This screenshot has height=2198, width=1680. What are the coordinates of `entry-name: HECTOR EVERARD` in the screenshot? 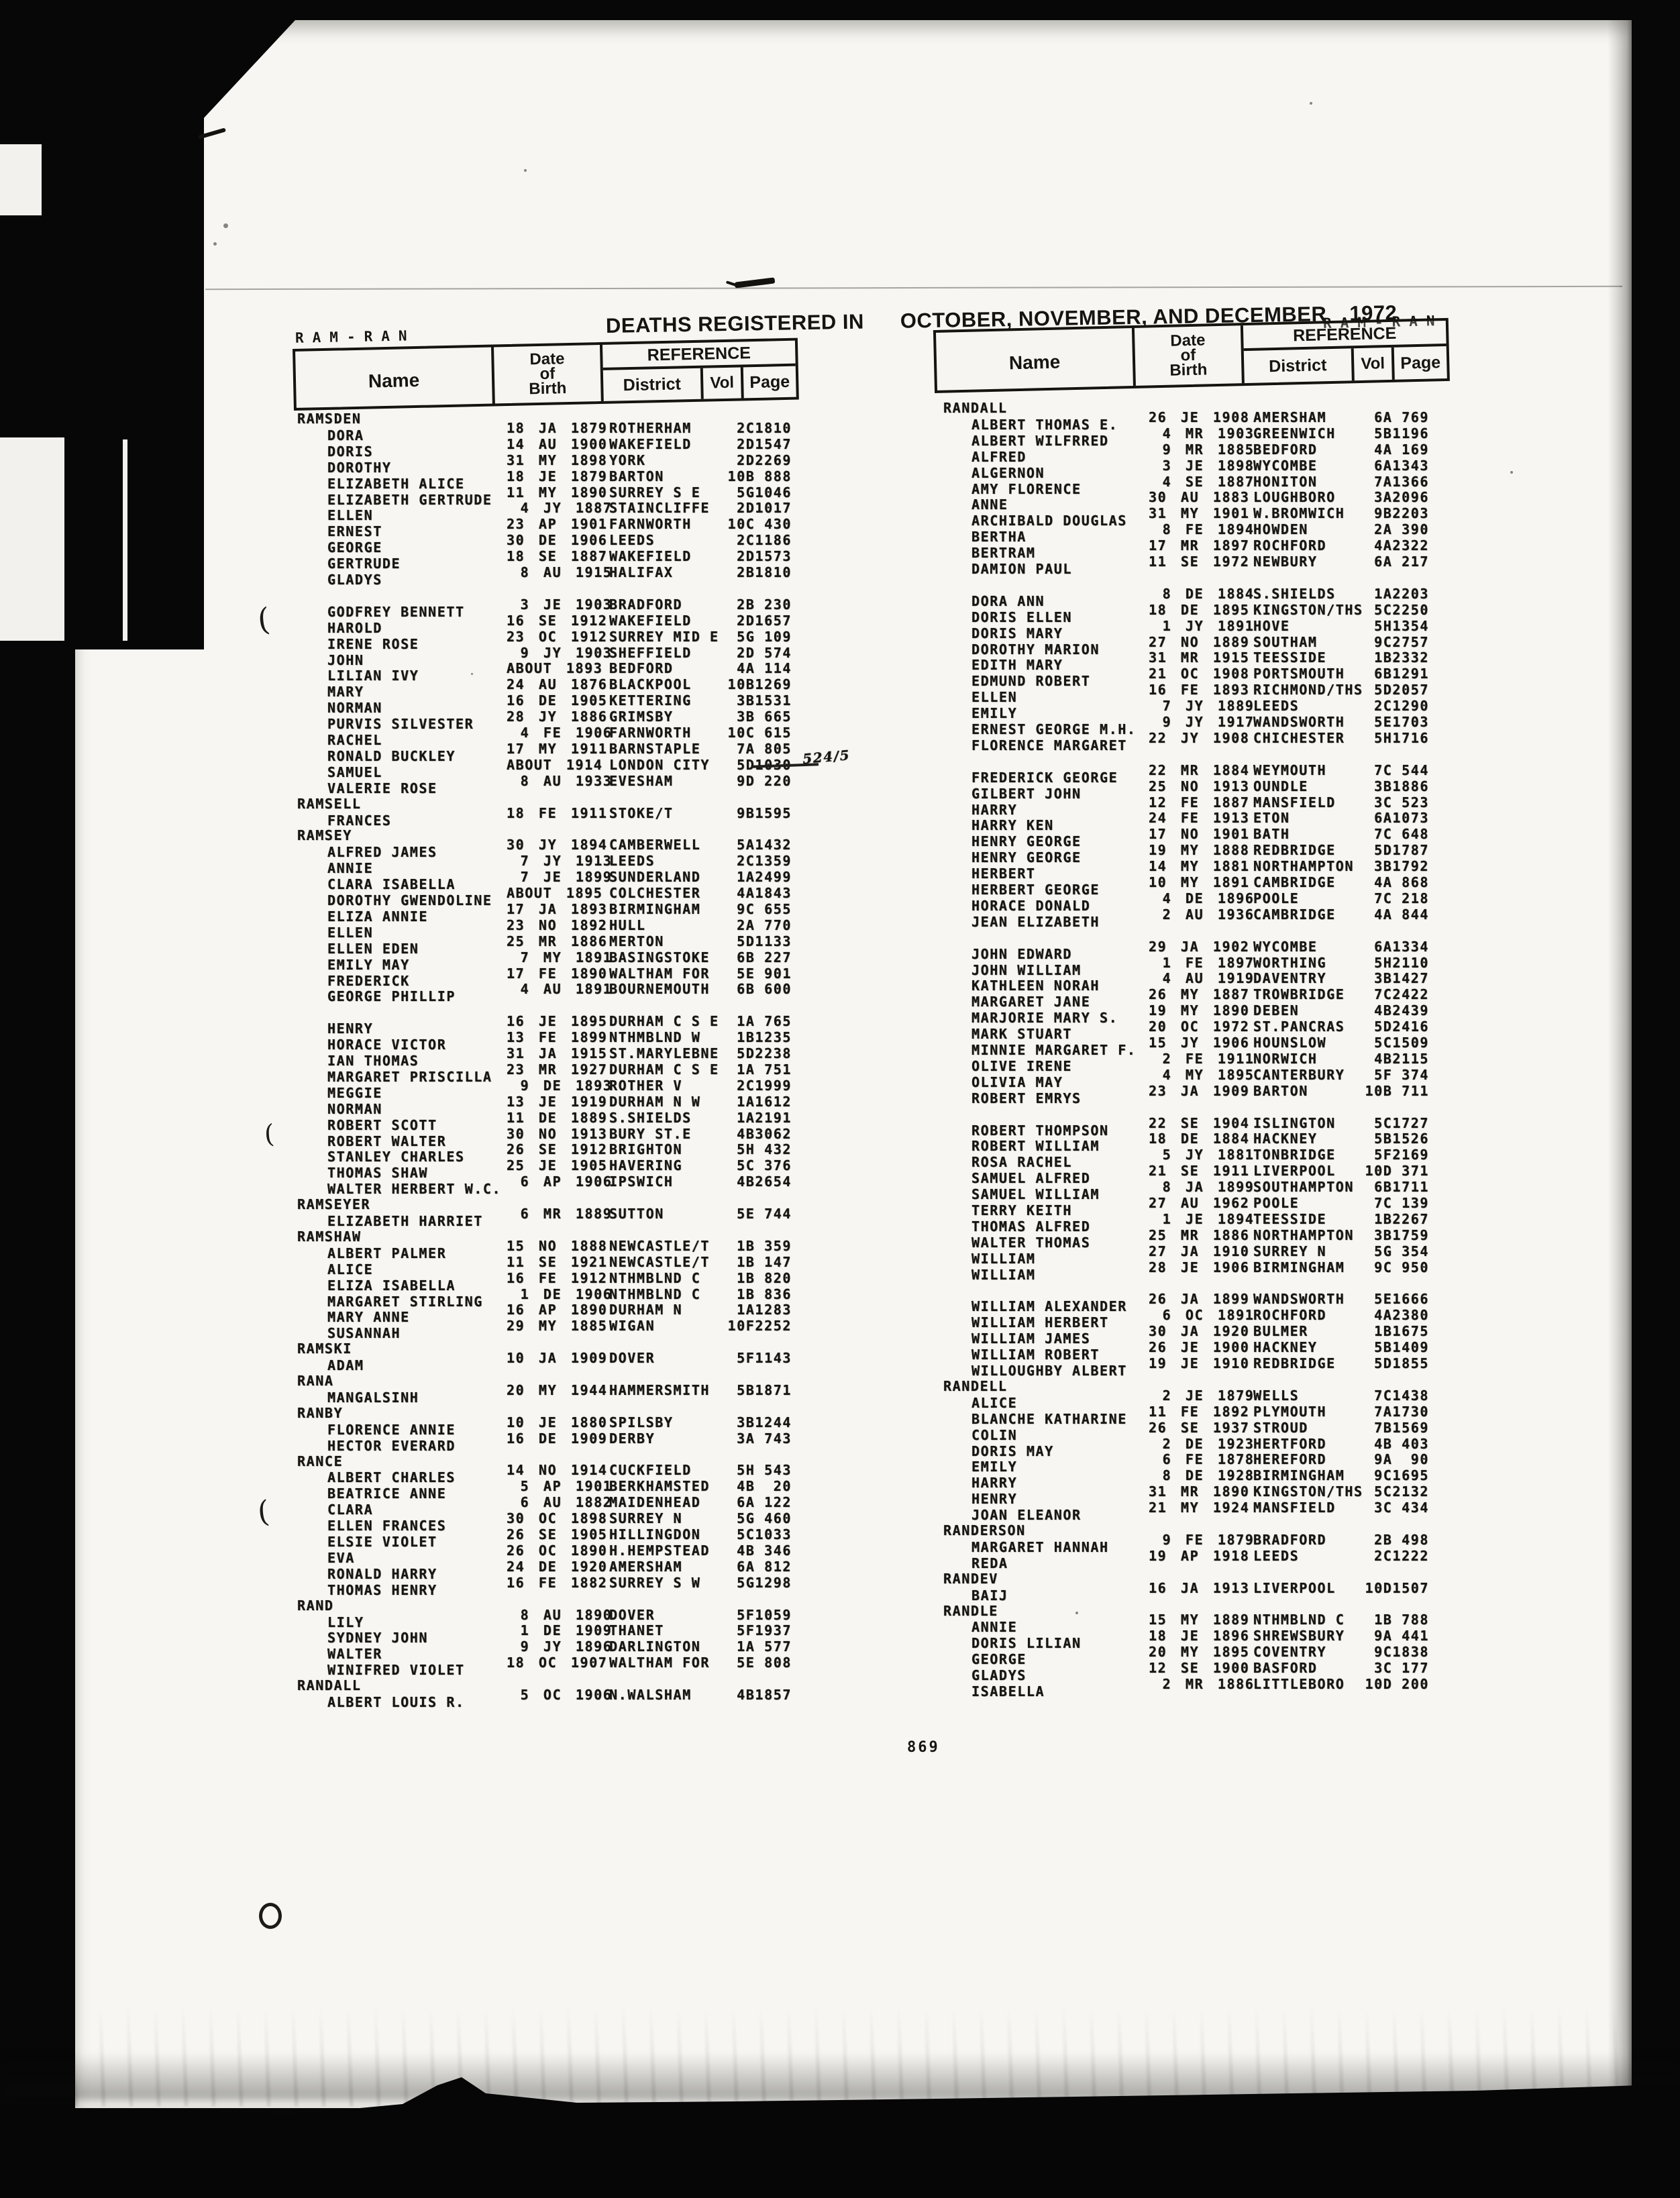 It's located at (392, 1445).